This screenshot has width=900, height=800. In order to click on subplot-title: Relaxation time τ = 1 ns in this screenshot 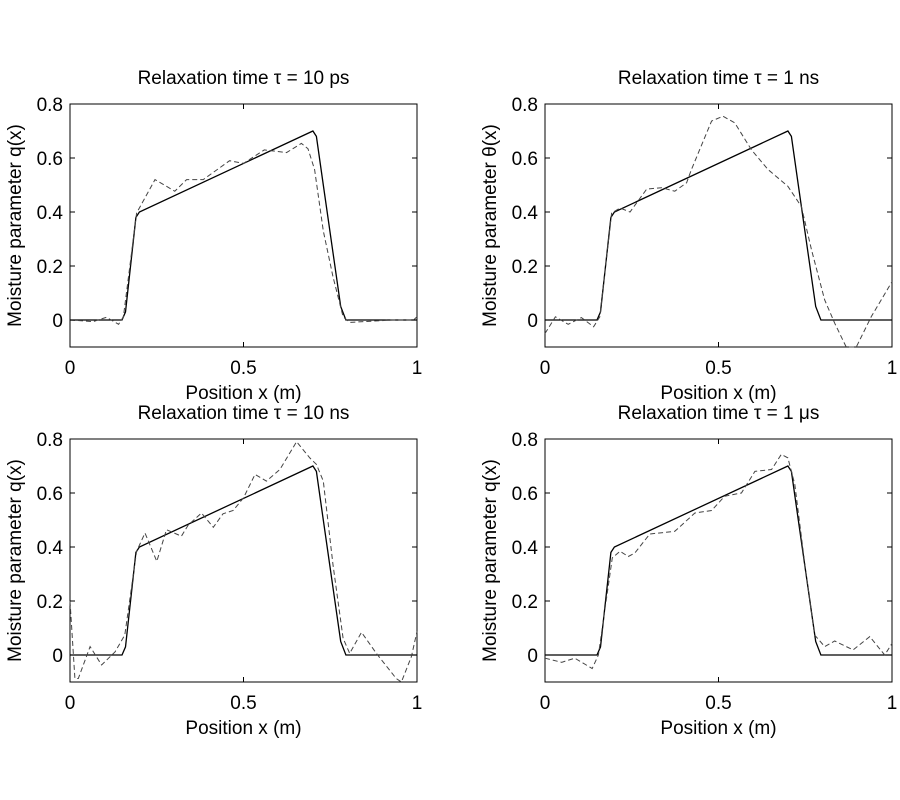, I will do `click(718, 78)`.